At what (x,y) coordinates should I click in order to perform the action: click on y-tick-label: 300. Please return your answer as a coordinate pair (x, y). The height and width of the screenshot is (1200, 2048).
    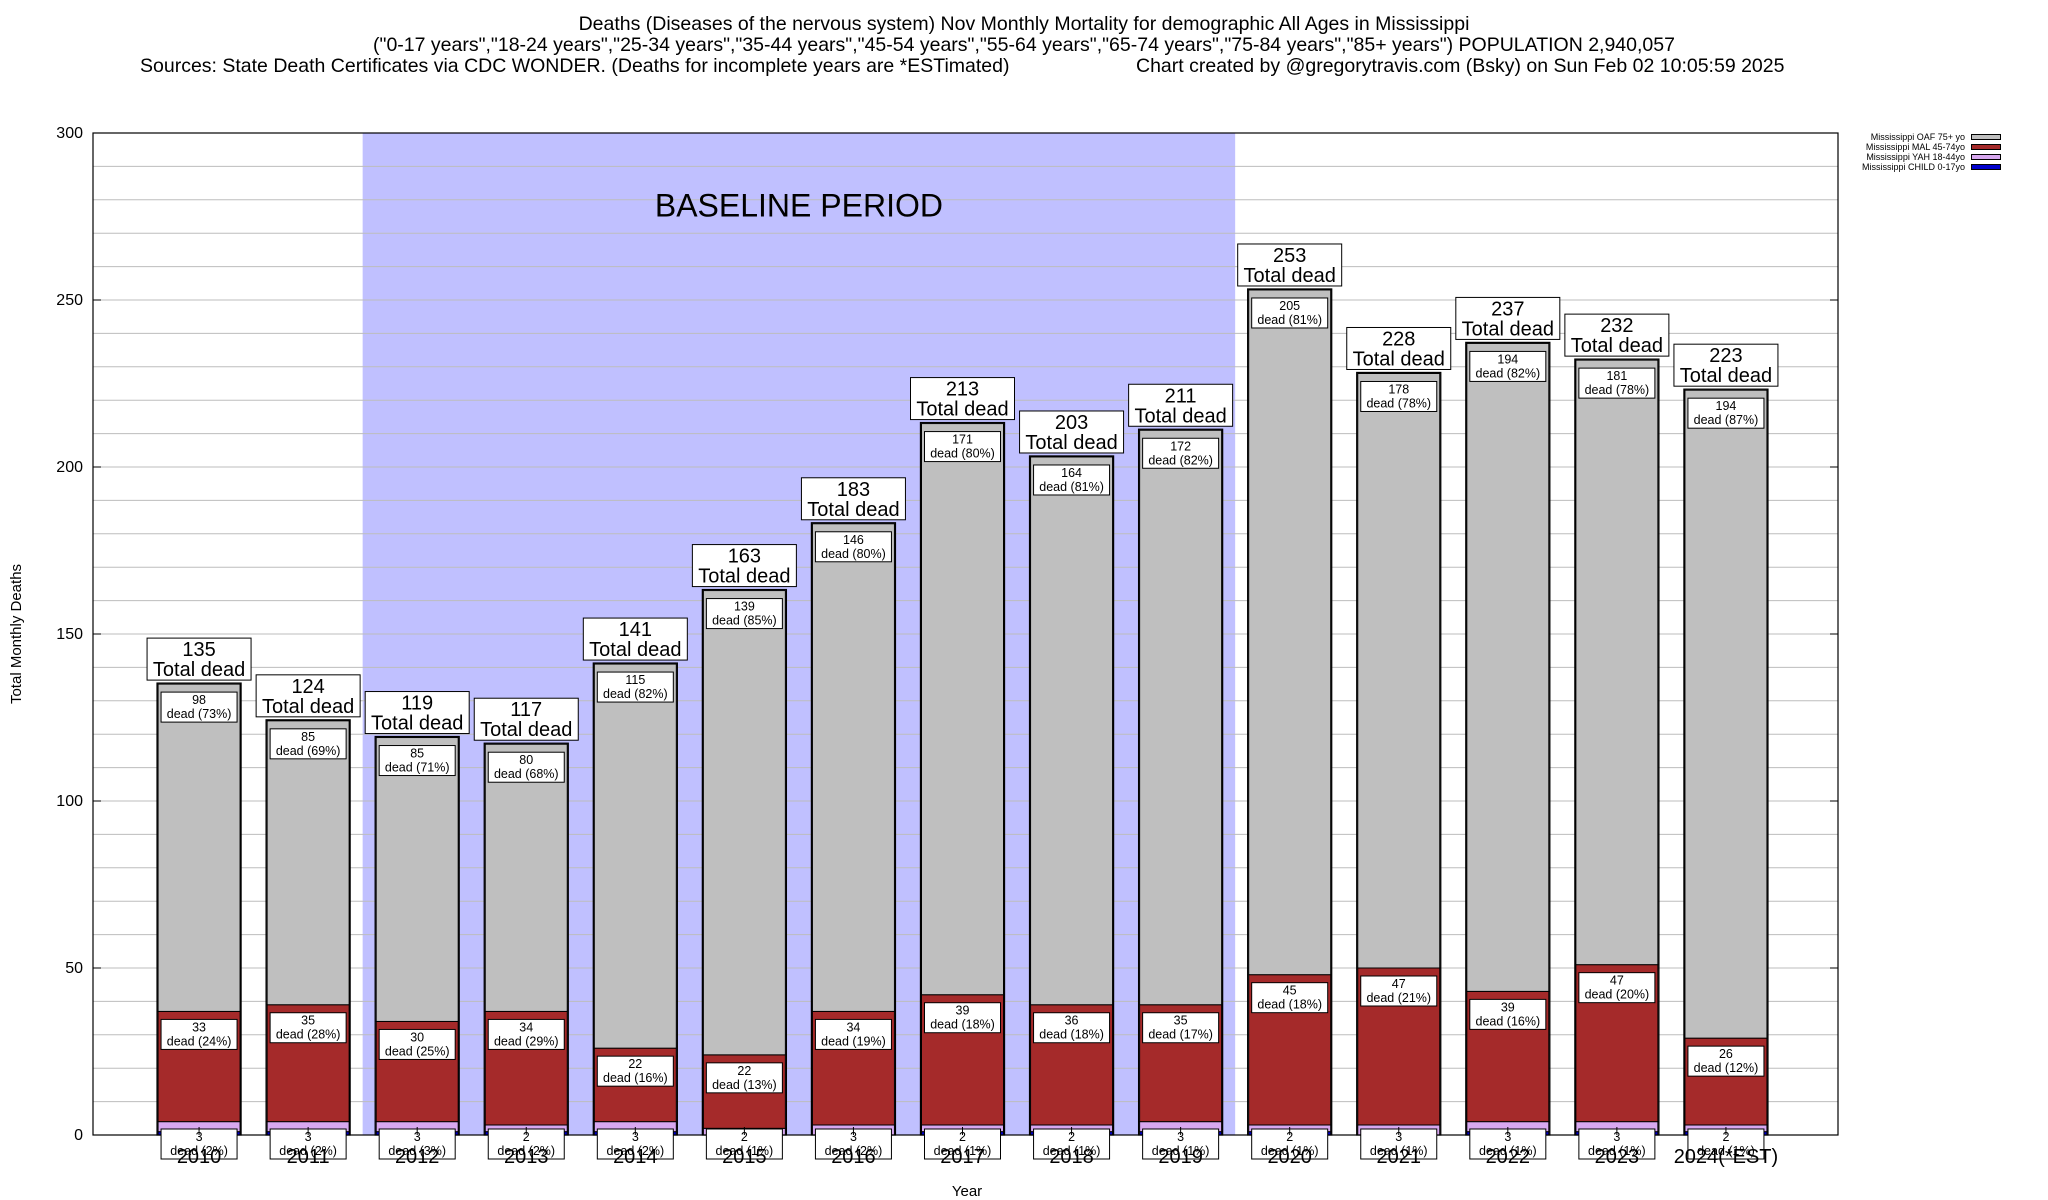
    Looking at the image, I should click on (69, 133).